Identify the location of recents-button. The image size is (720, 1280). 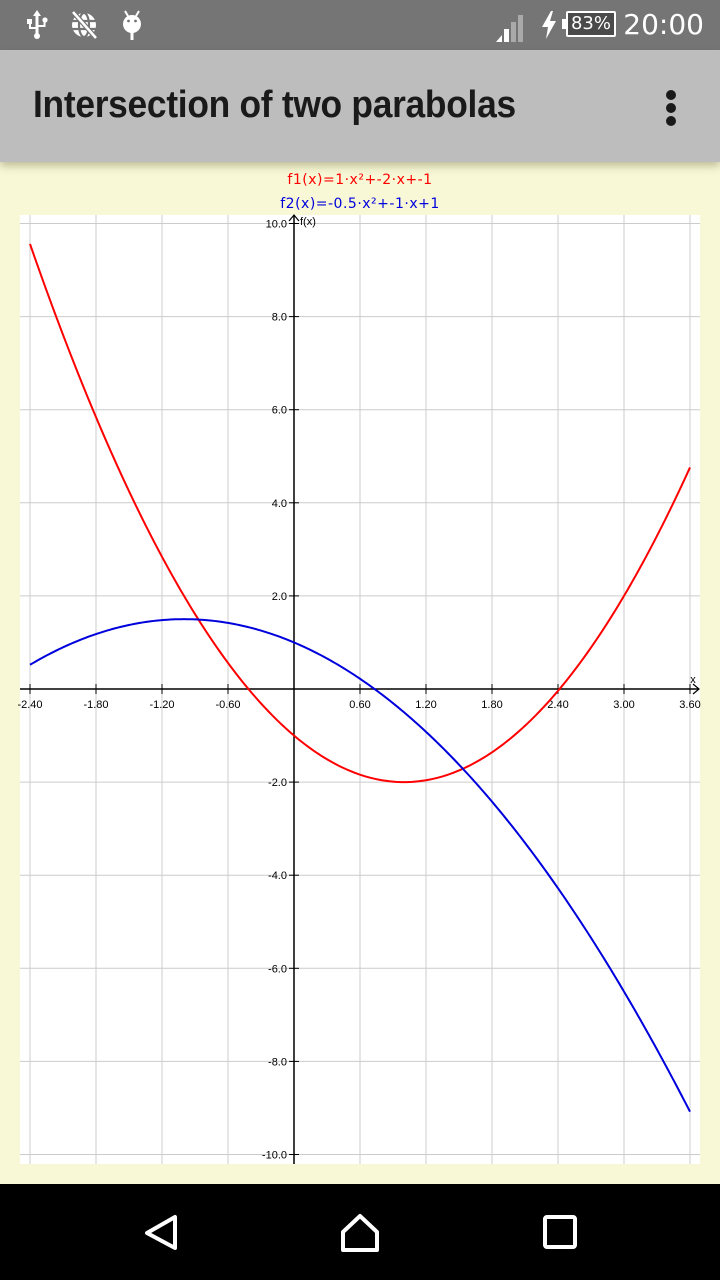
(560, 1232).